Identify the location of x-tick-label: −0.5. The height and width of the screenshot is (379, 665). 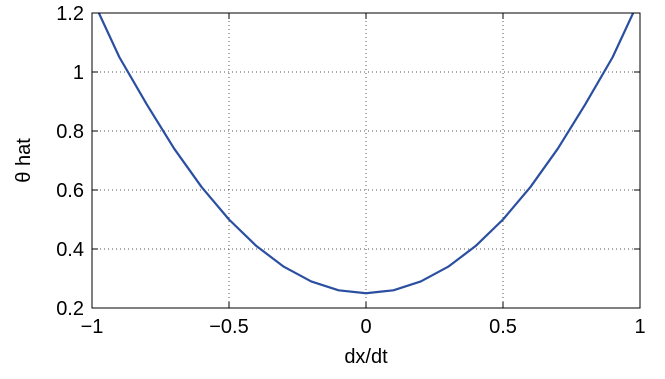
(228, 327).